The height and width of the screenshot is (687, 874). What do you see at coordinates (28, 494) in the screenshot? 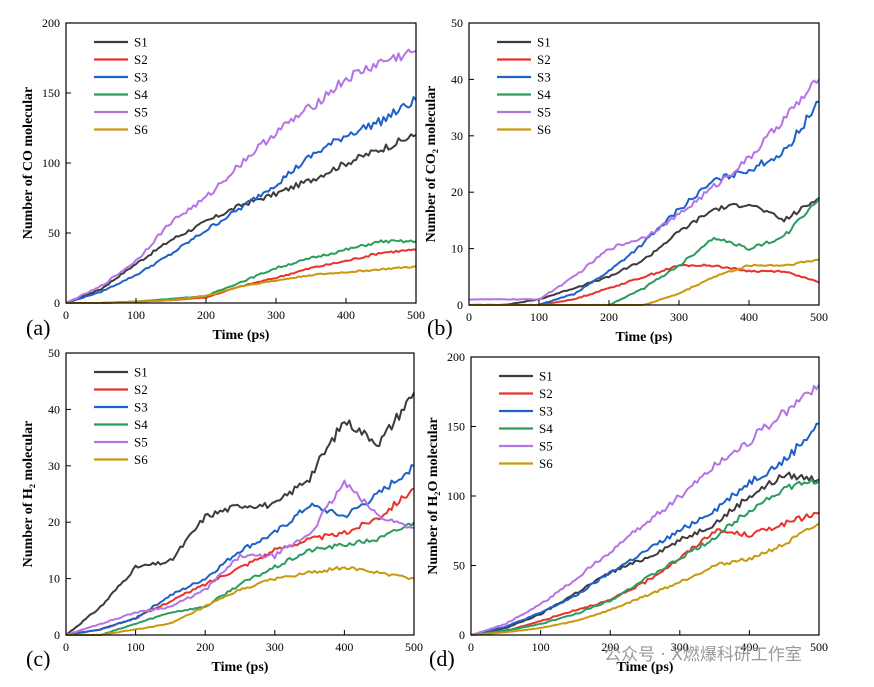
I see `y-axis-title: Number of H₂ molecular` at bounding box center [28, 494].